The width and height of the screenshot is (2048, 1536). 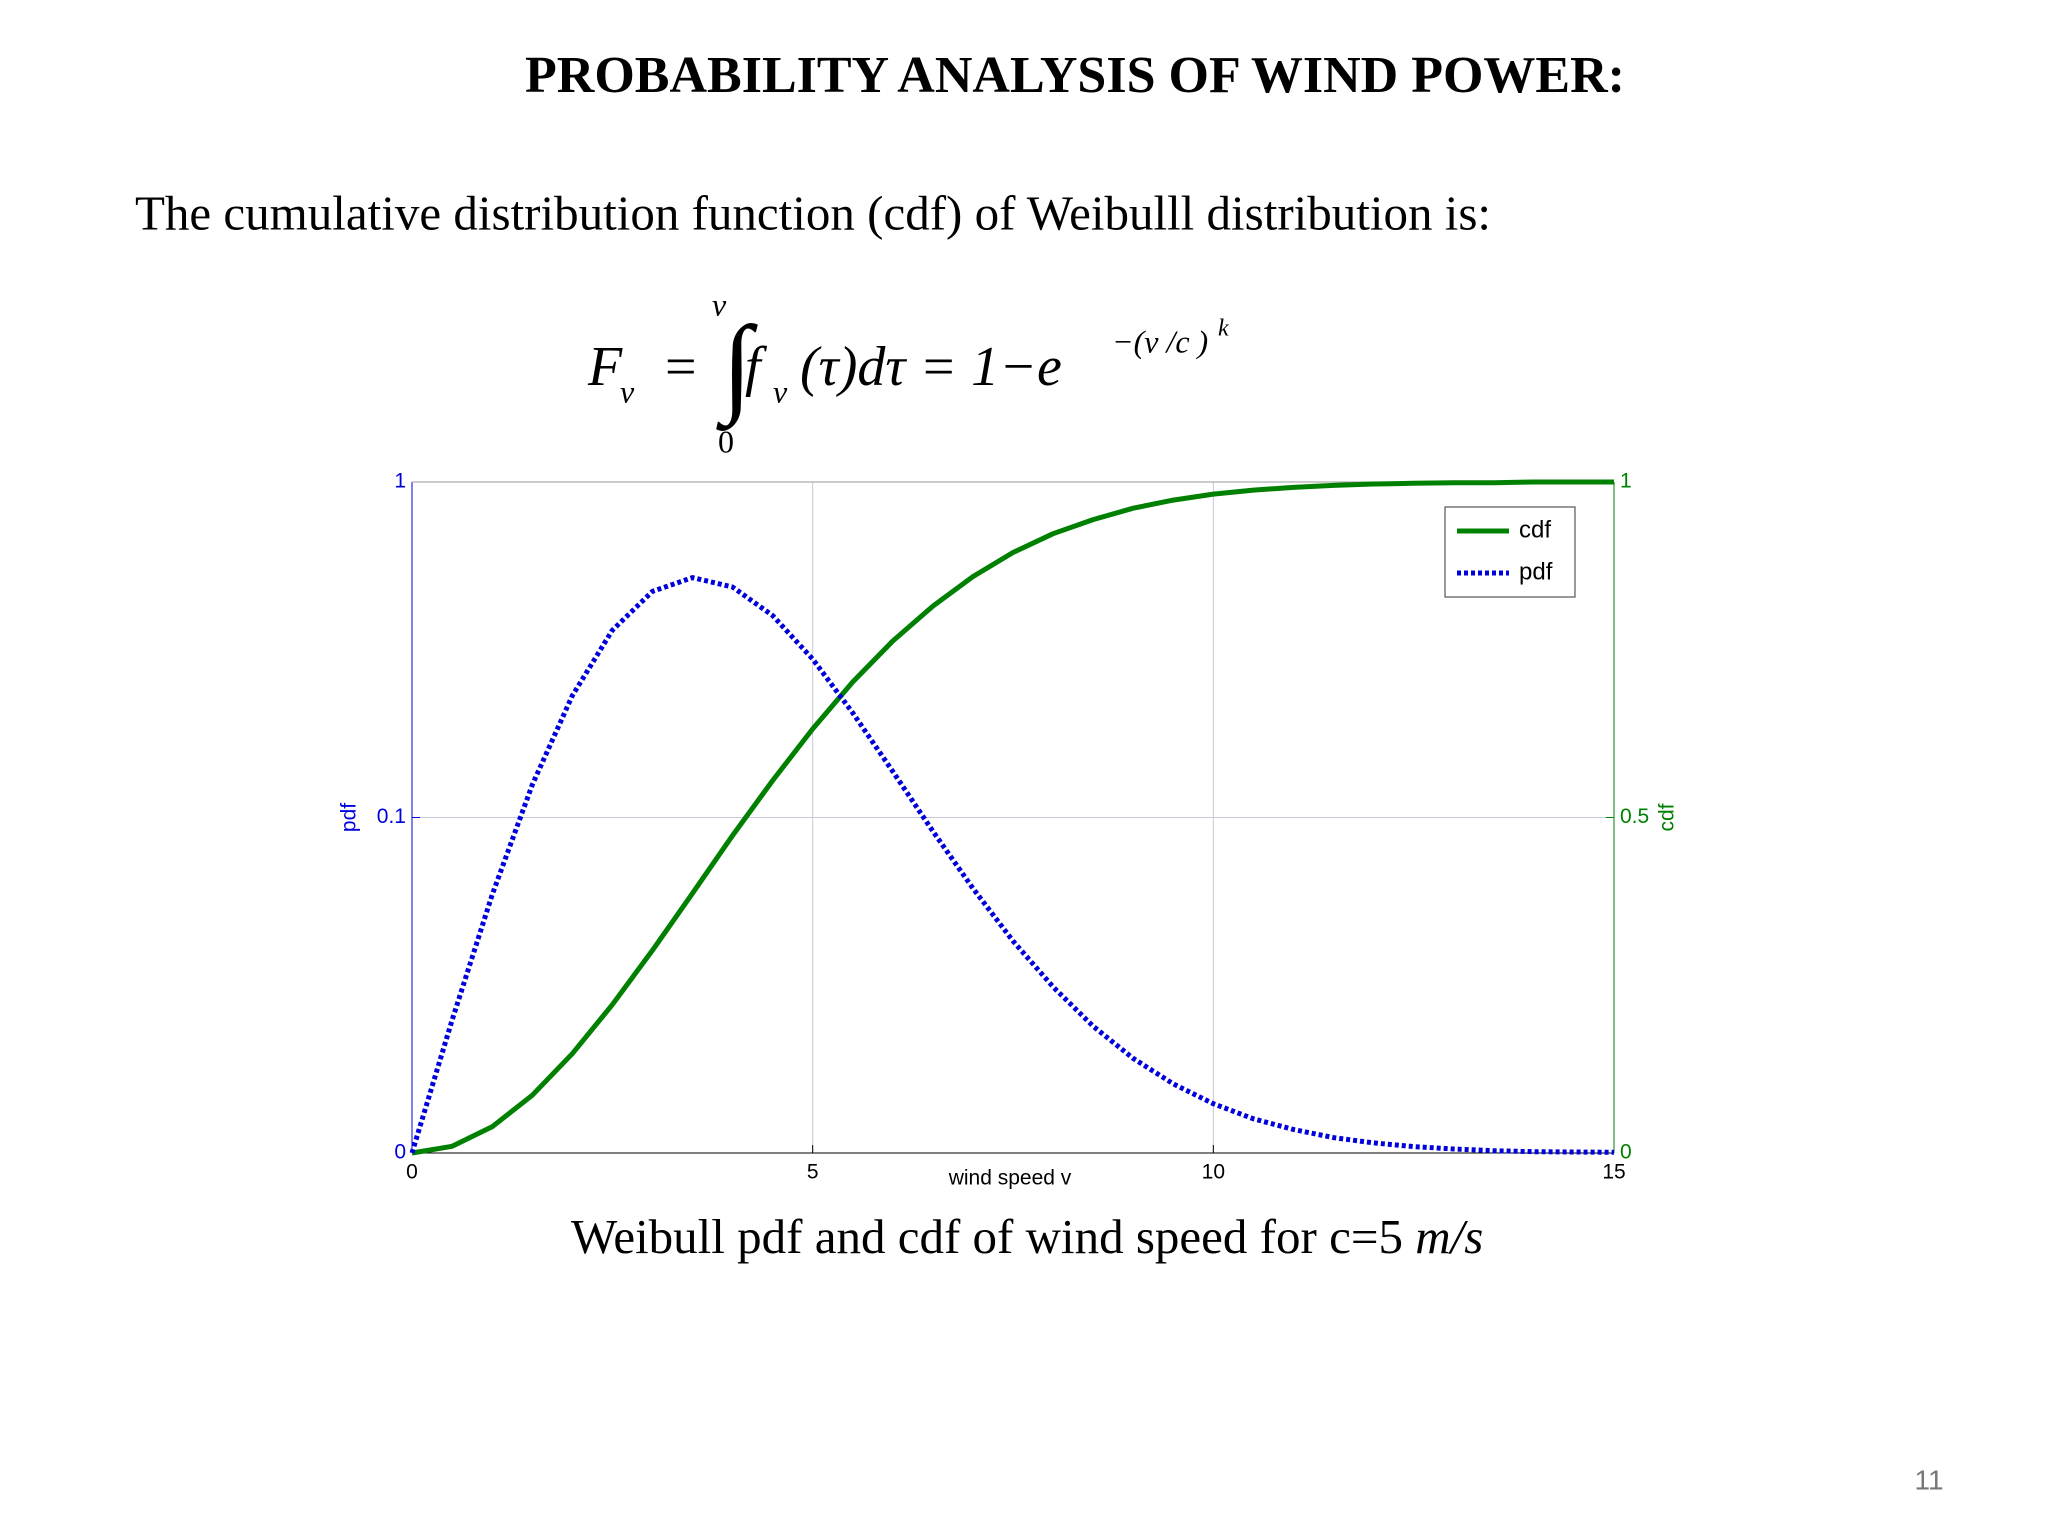 What do you see at coordinates (719, 304) in the screenshot?
I see `eq-int-upper: v` at bounding box center [719, 304].